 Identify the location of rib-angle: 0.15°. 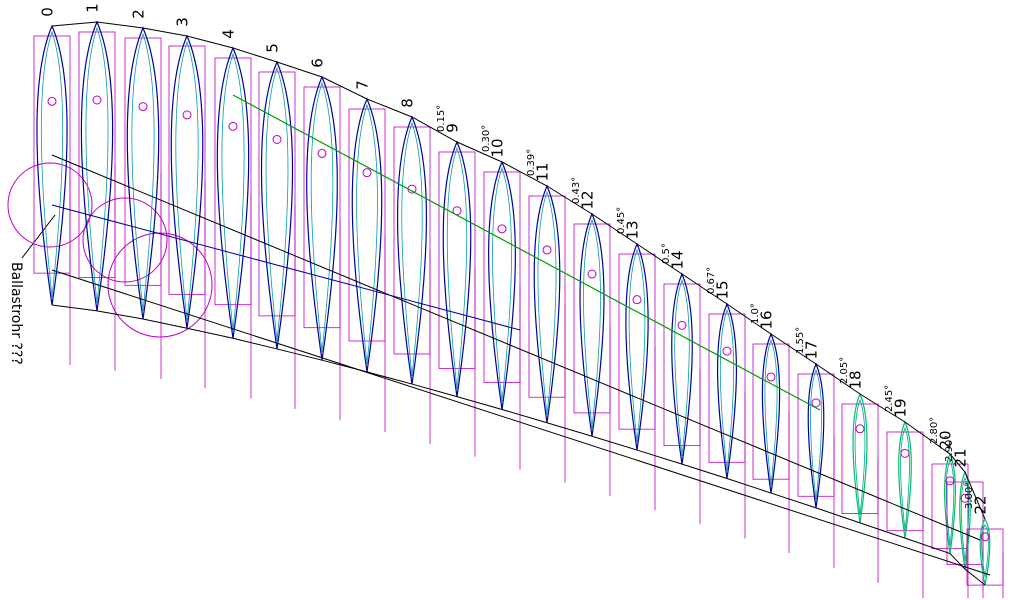
(441, 118).